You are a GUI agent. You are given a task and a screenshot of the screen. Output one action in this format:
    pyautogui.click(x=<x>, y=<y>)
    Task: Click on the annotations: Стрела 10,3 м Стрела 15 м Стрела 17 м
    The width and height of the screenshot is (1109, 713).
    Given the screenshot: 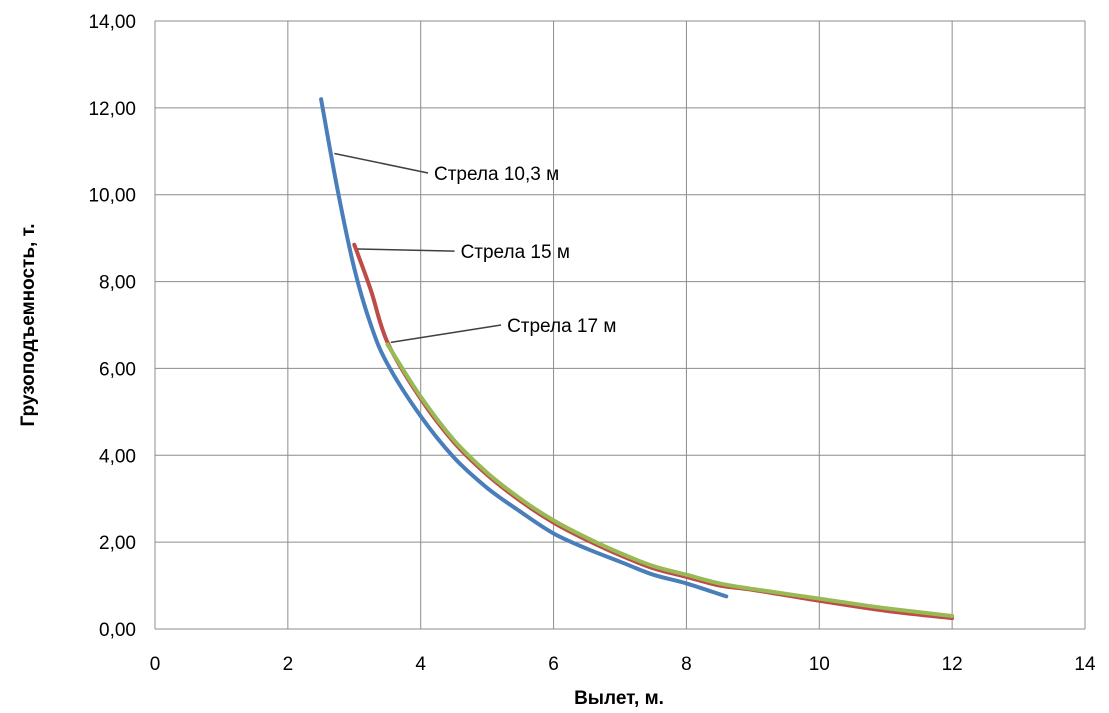 What is the action you would take?
    pyautogui.click(x=475, y=248)
    